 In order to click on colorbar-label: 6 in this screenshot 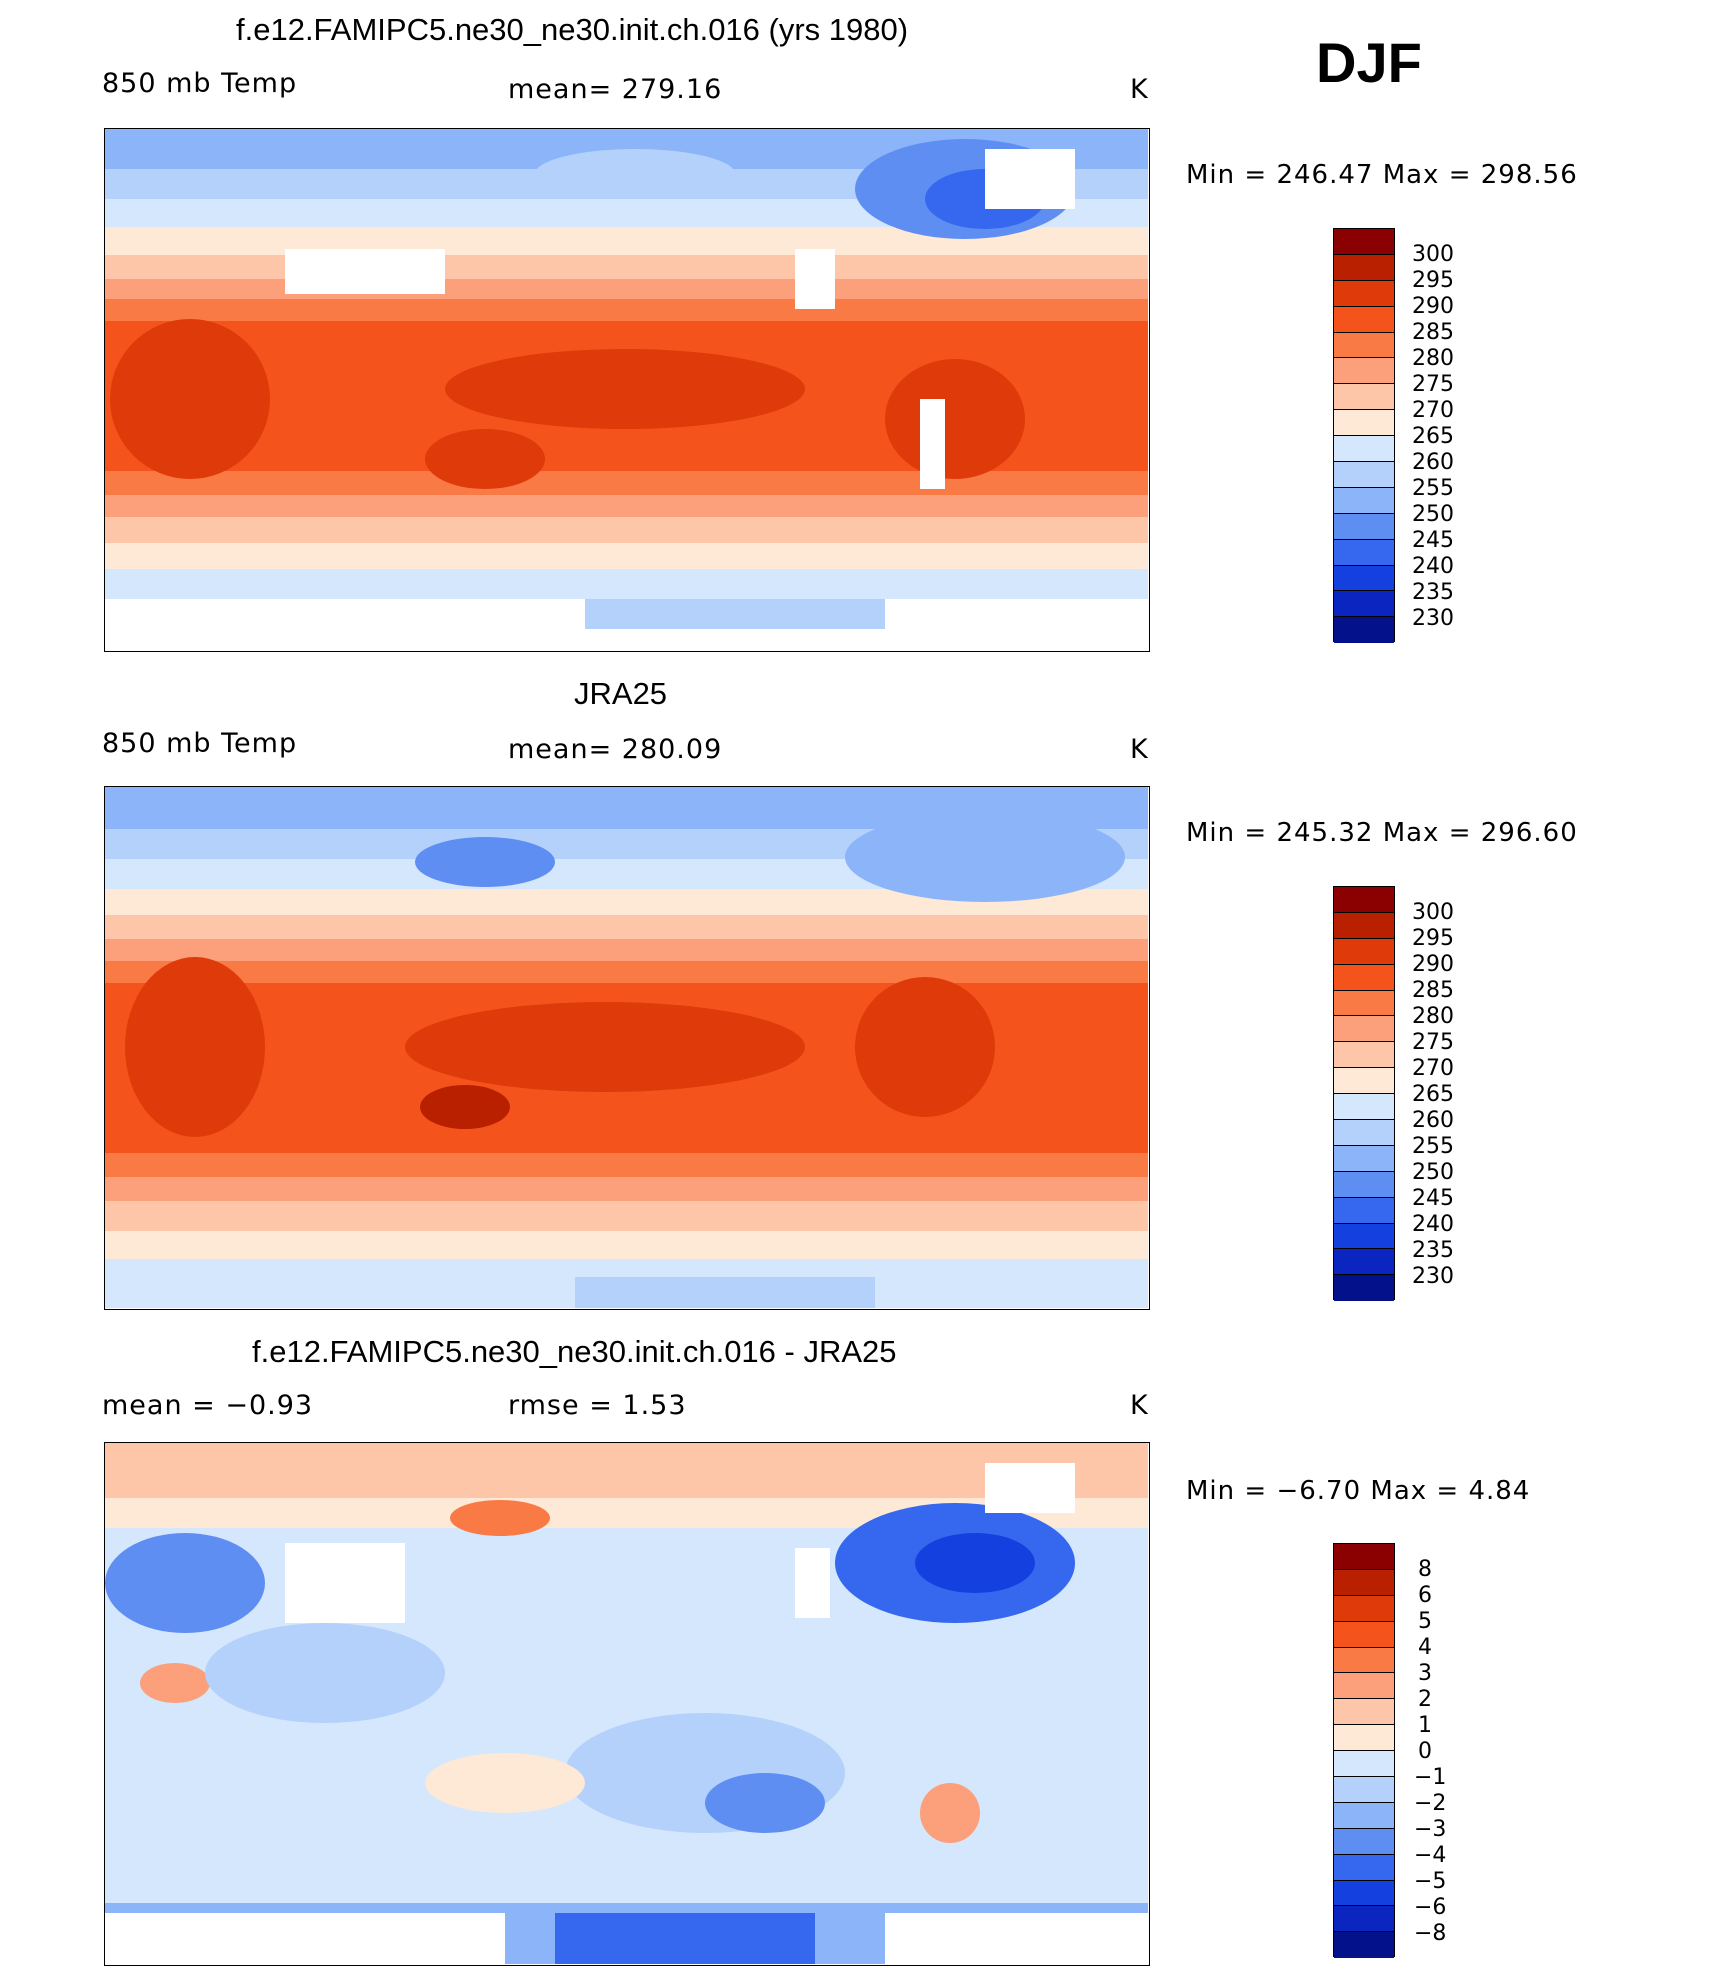, I will do `click(1425, 1595)`.